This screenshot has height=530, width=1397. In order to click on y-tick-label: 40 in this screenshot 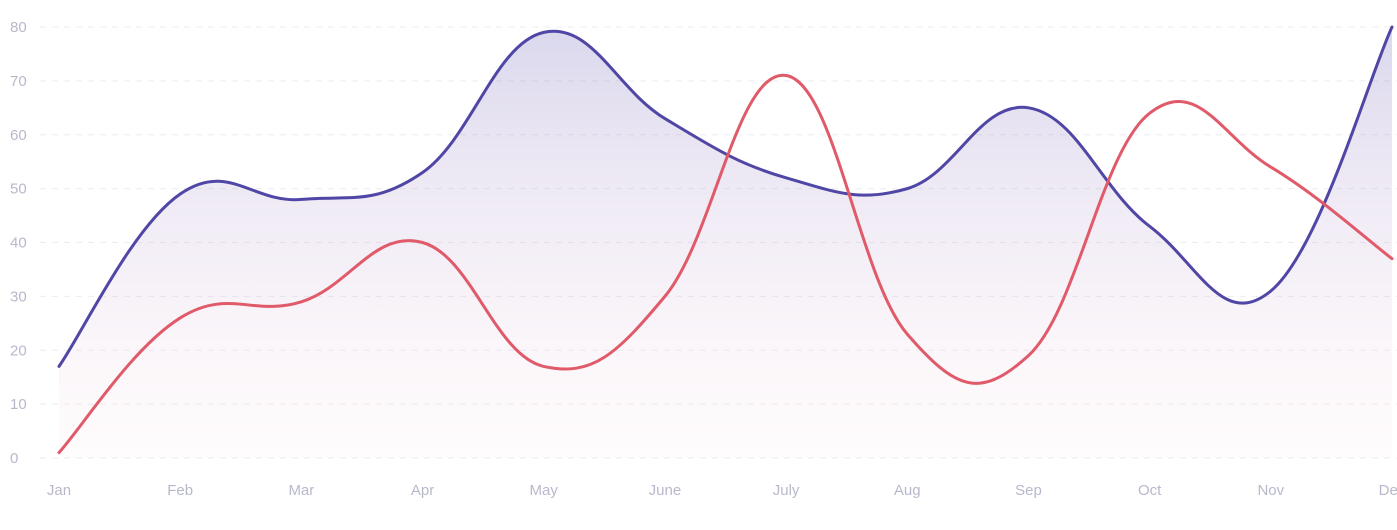, I will do `click(18, 243)`.